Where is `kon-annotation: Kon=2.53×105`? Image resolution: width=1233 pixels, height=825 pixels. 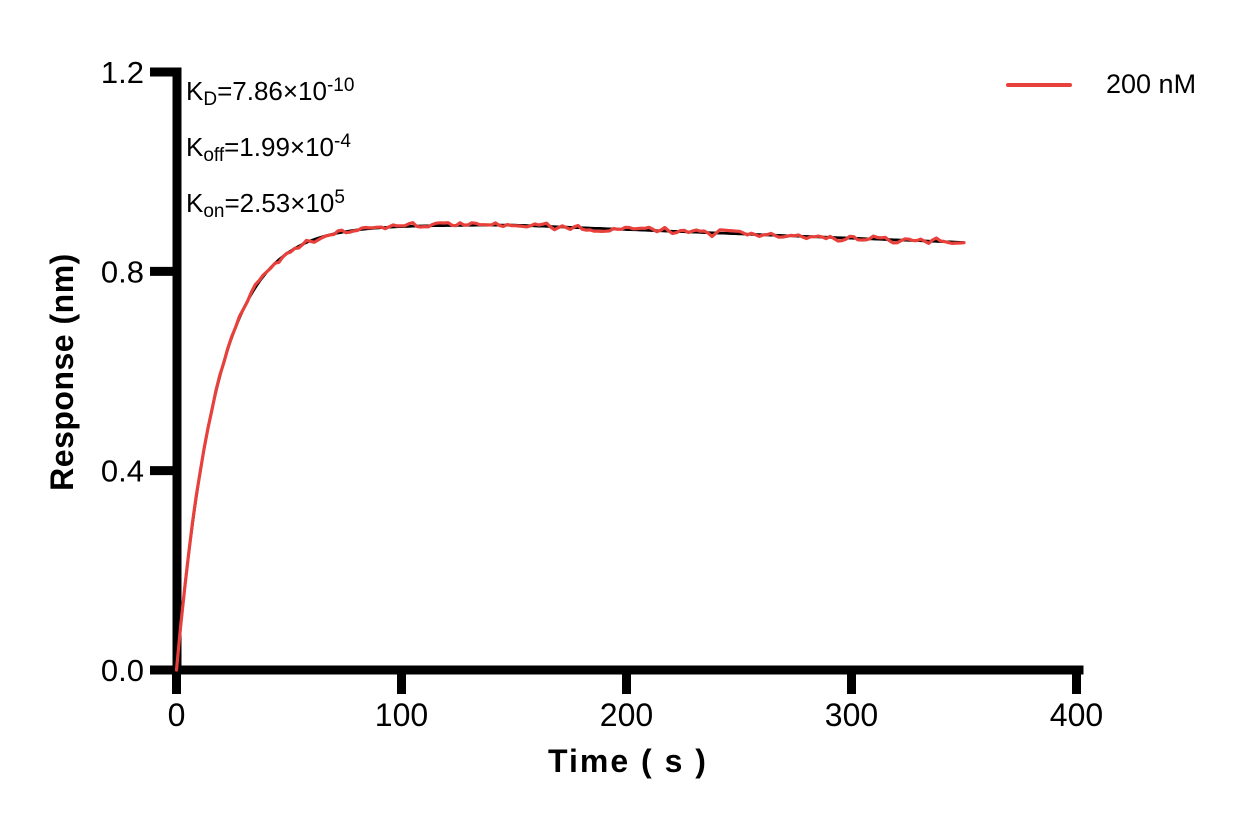
kon-annotation: Kon=2.53×105 is located at coordinates (270, 205).